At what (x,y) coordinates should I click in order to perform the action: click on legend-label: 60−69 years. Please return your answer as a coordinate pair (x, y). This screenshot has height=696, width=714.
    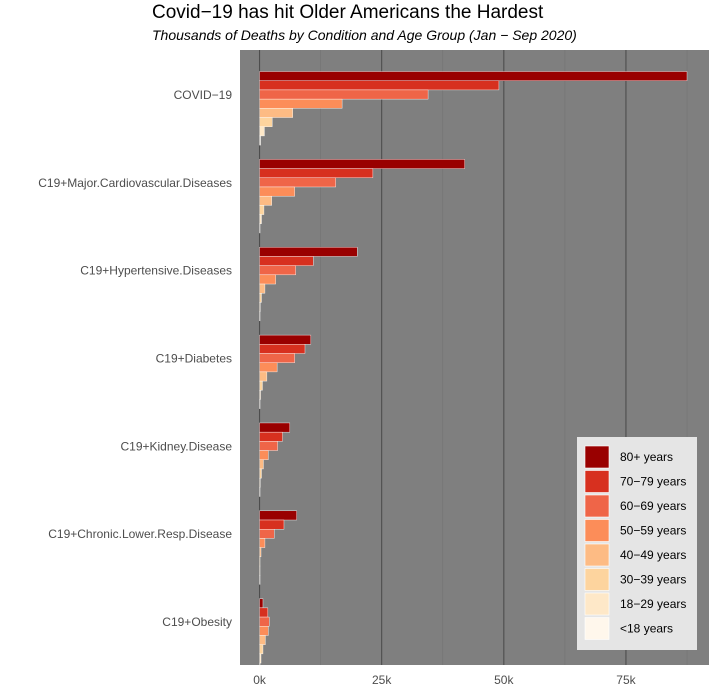
    Looking at the image, I should click on (653, 506).